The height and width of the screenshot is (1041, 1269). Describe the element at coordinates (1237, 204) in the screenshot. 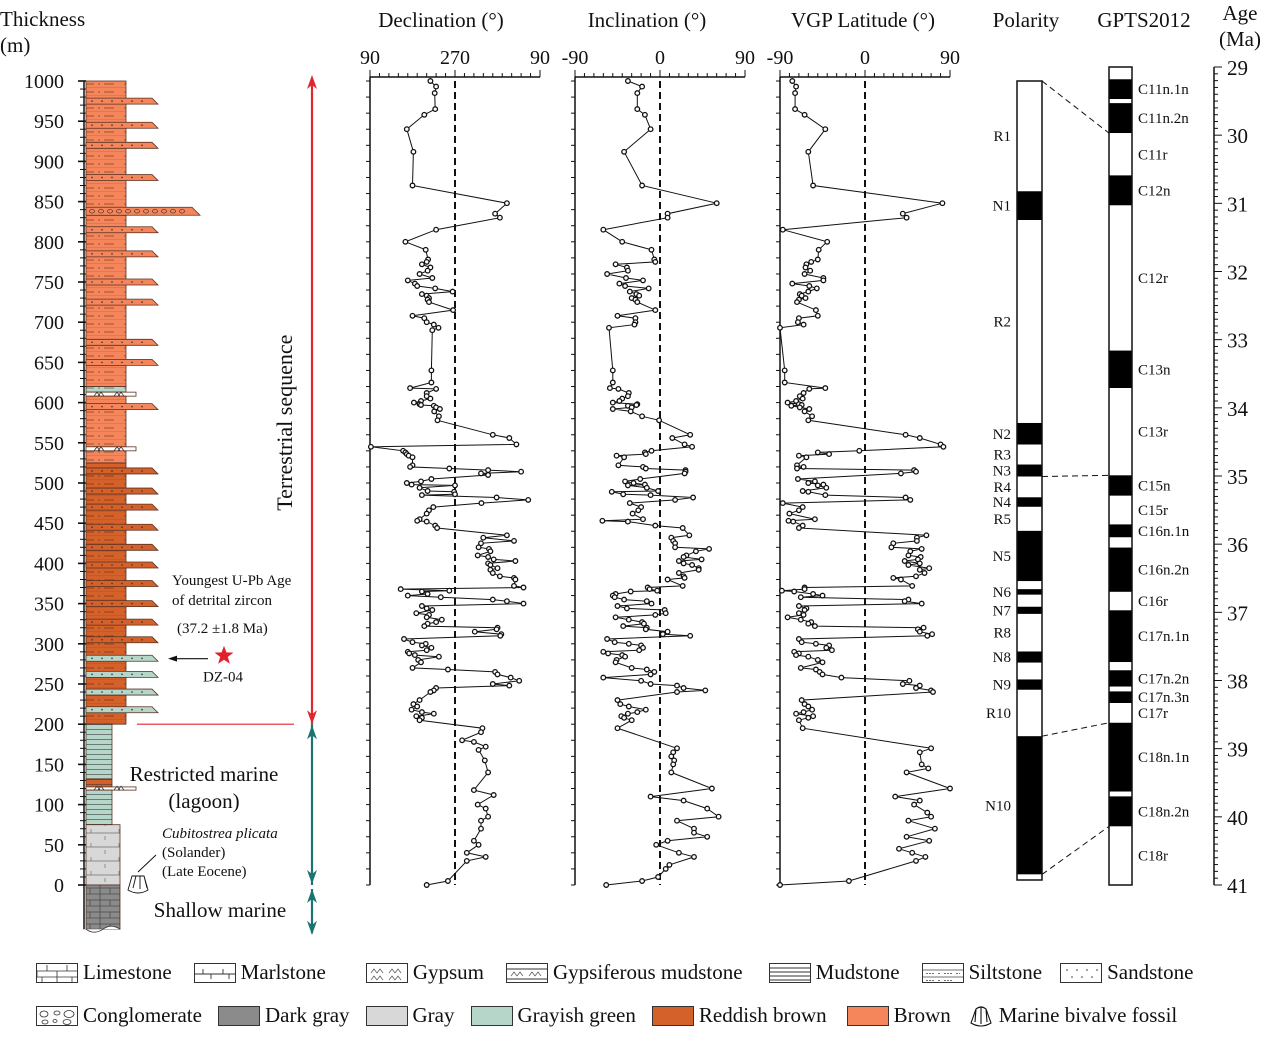

I see `age-tick-label: 31` at that location.